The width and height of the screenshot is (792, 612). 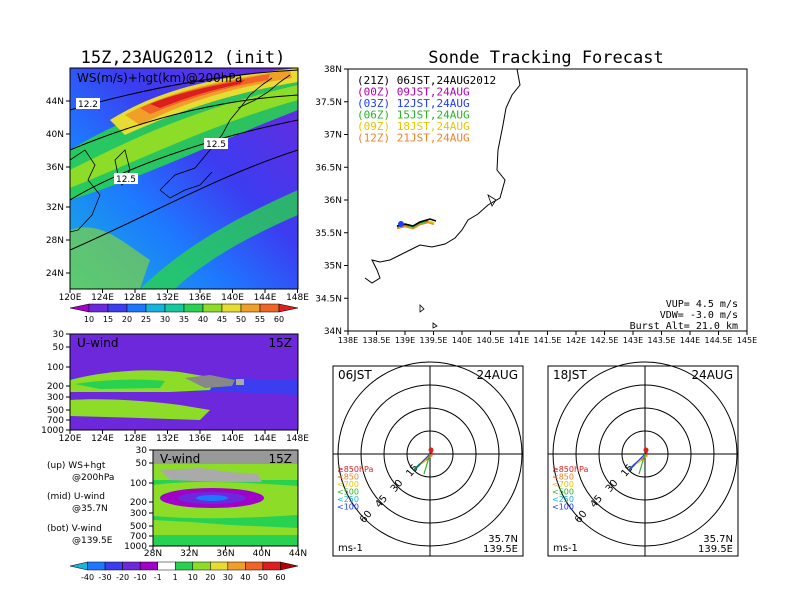 I want to click on v-lat-ticks: 28N 32N 36N 40N 44N, so click(x=225, y=552).